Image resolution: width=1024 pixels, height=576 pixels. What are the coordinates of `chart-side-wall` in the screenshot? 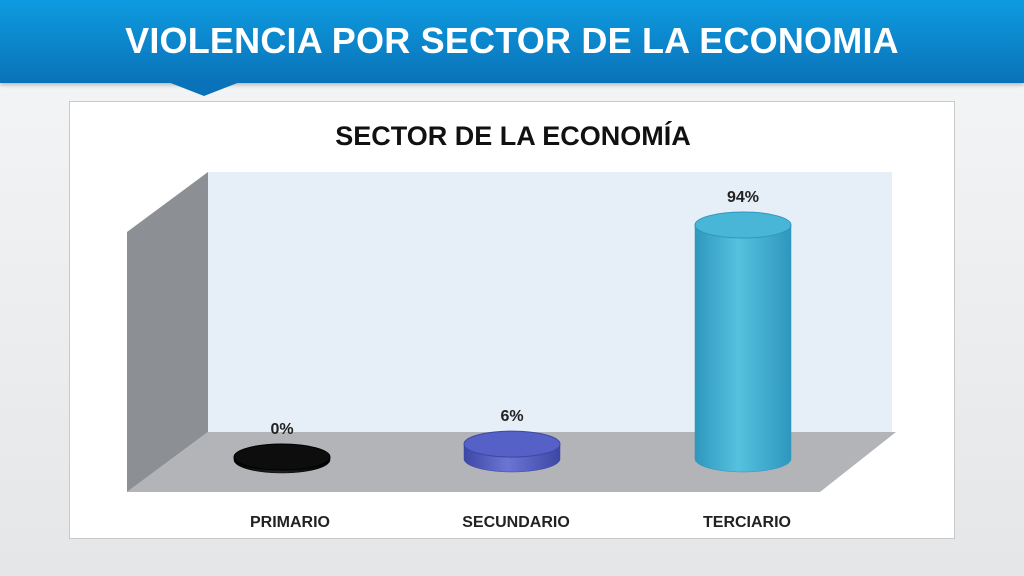 It's located at (167, 332).